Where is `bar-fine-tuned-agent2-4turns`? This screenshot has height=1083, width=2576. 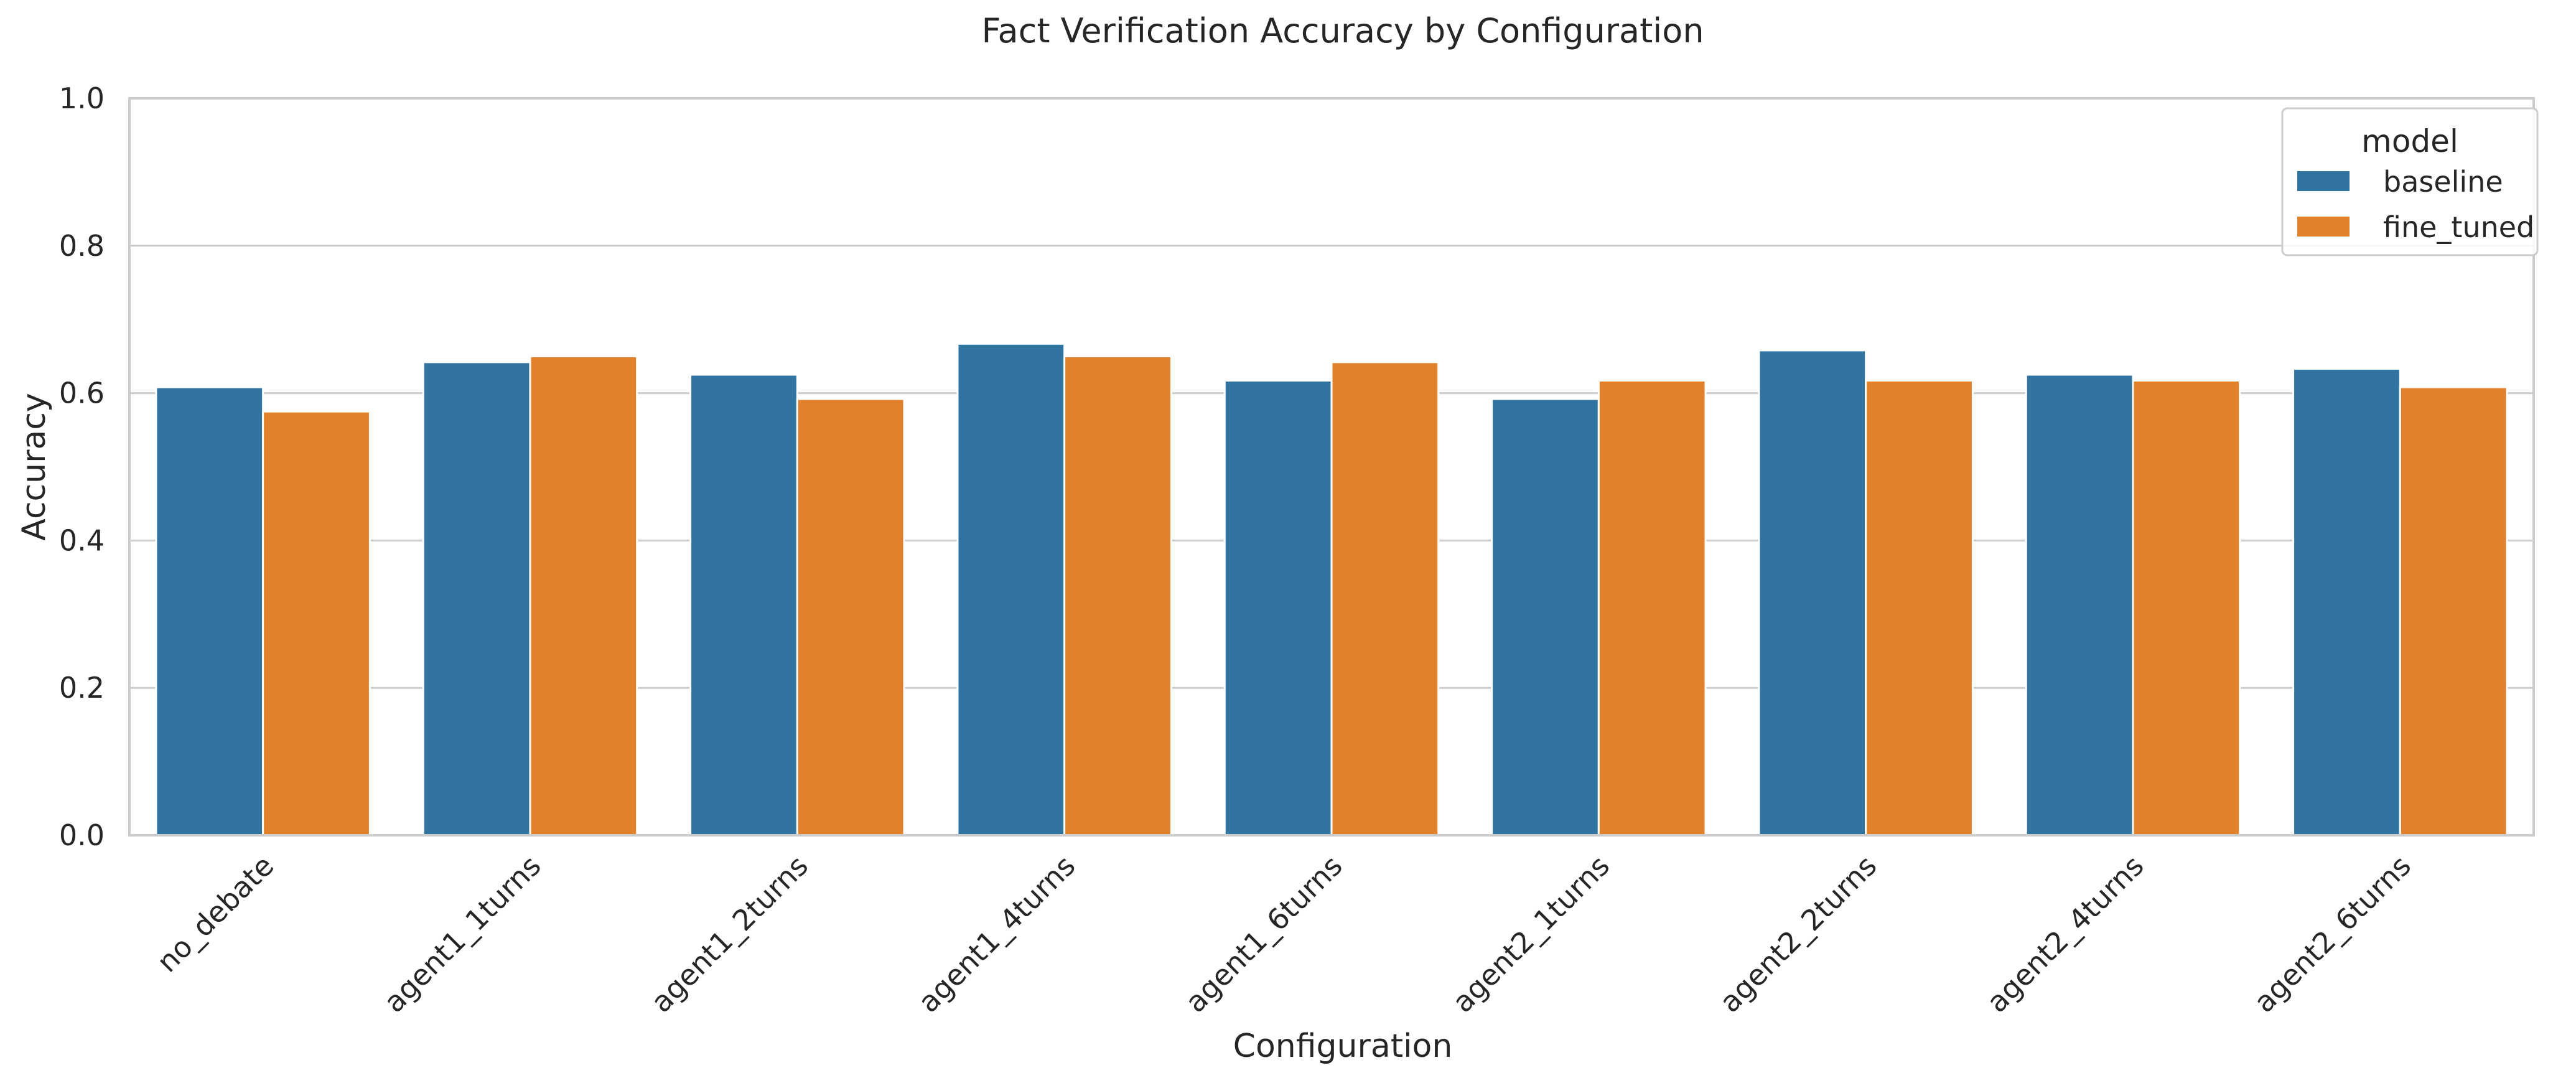 bar-fine-tuned-agent2-4turns is located at coordinates (2186, 608).